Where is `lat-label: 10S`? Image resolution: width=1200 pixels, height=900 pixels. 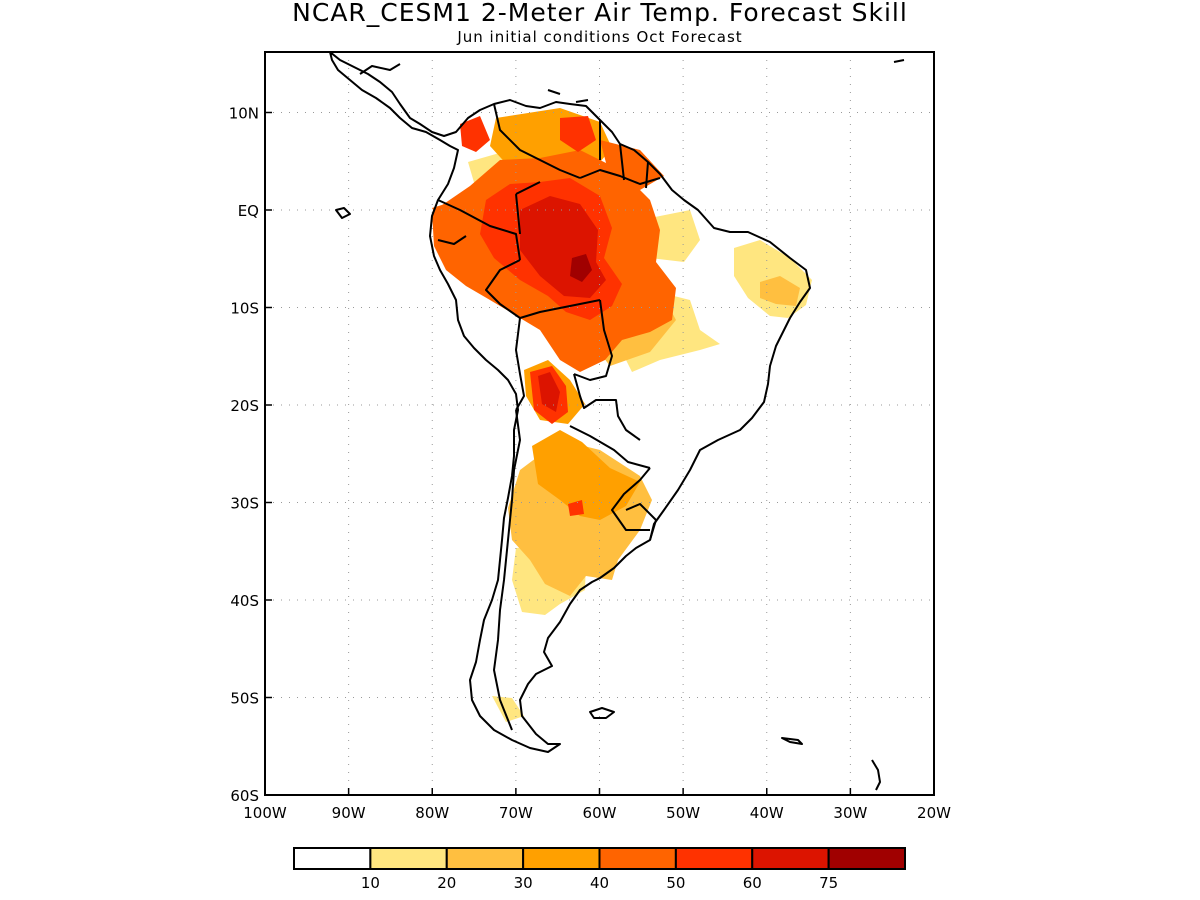 lat-label: 10S is located at coordinates (244, 309).